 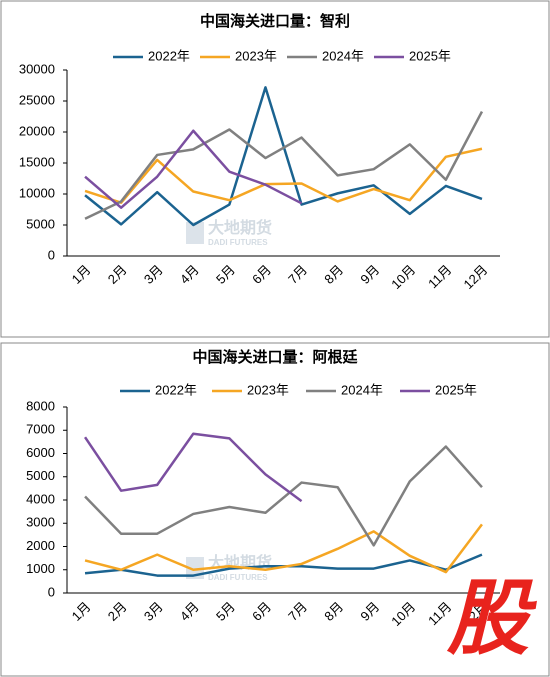 I want to click on y-tick-label: 2000, so click(x=40, y=545).